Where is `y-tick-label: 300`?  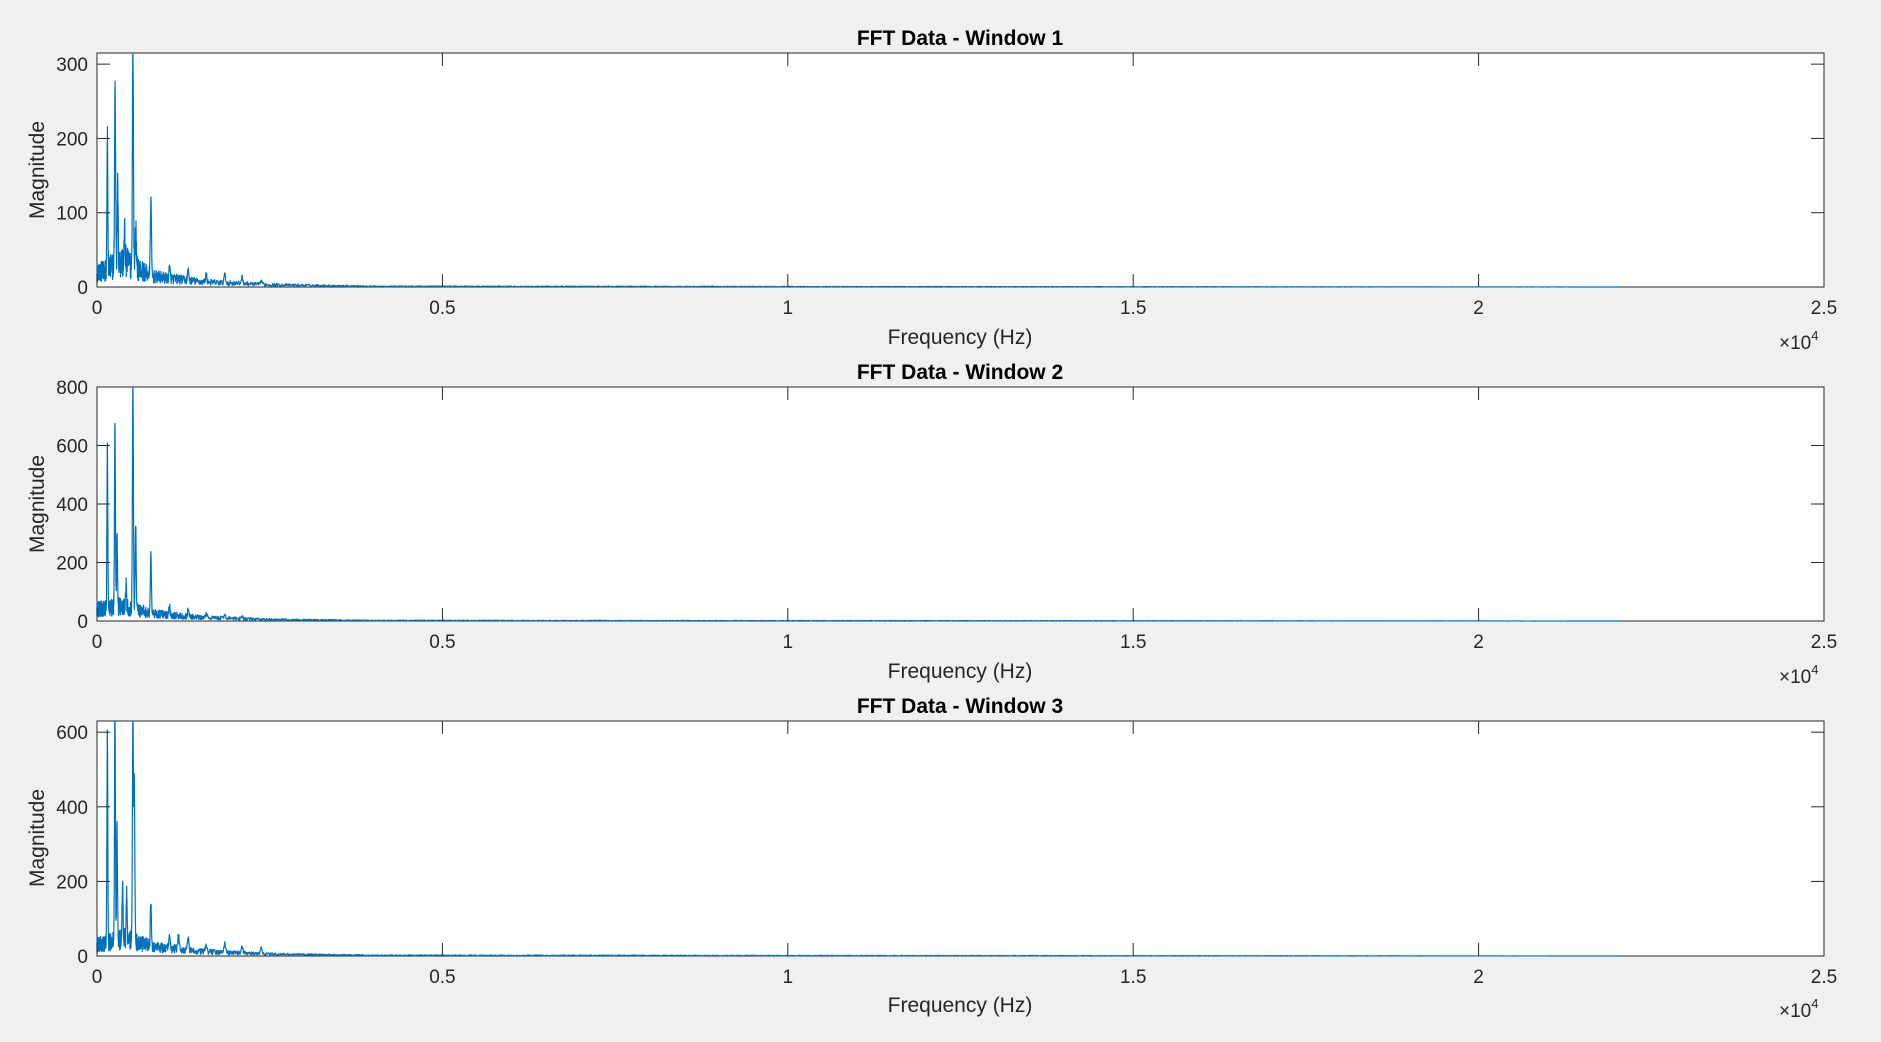
y-tick-label: 300 is located at coordinates (72, 65).